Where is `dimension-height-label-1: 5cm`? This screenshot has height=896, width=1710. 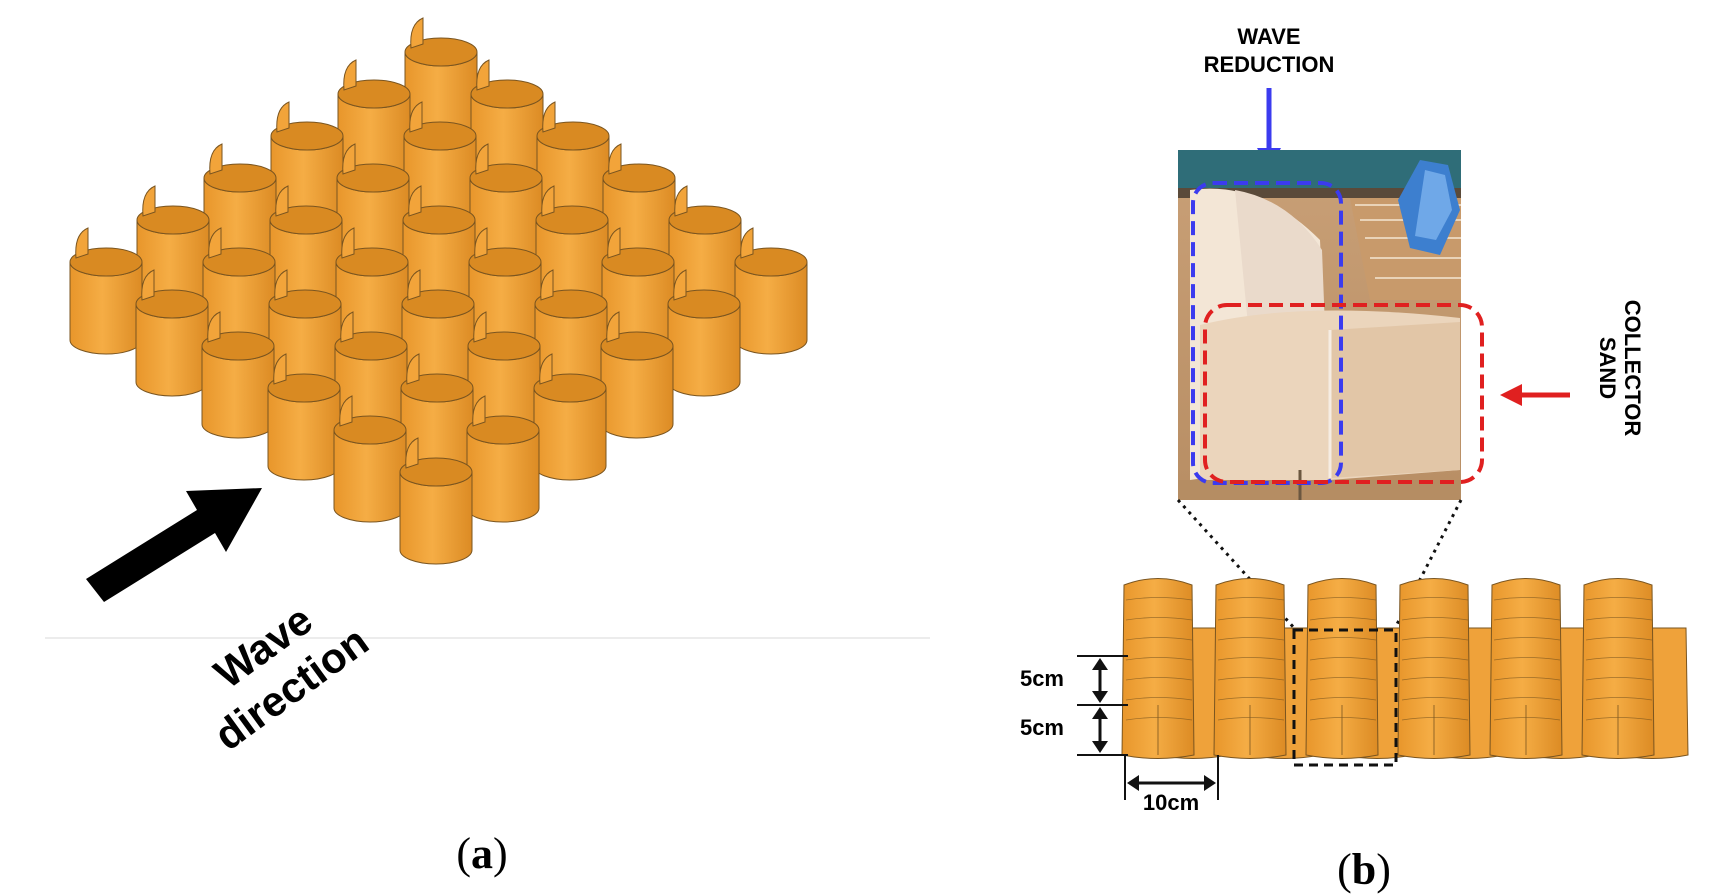 dimension-height-label-1: 5cm is located at coordinates (1042, 678).